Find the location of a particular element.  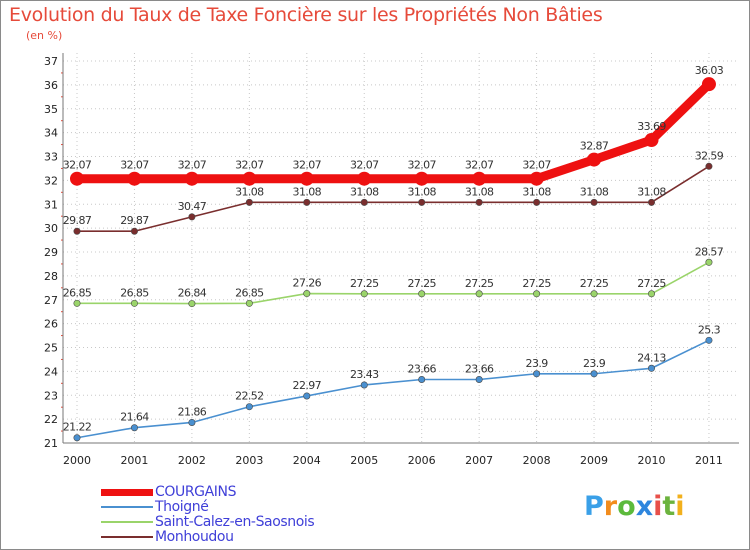

x-tick-label: 2008 is located at coordinates (537, 460).